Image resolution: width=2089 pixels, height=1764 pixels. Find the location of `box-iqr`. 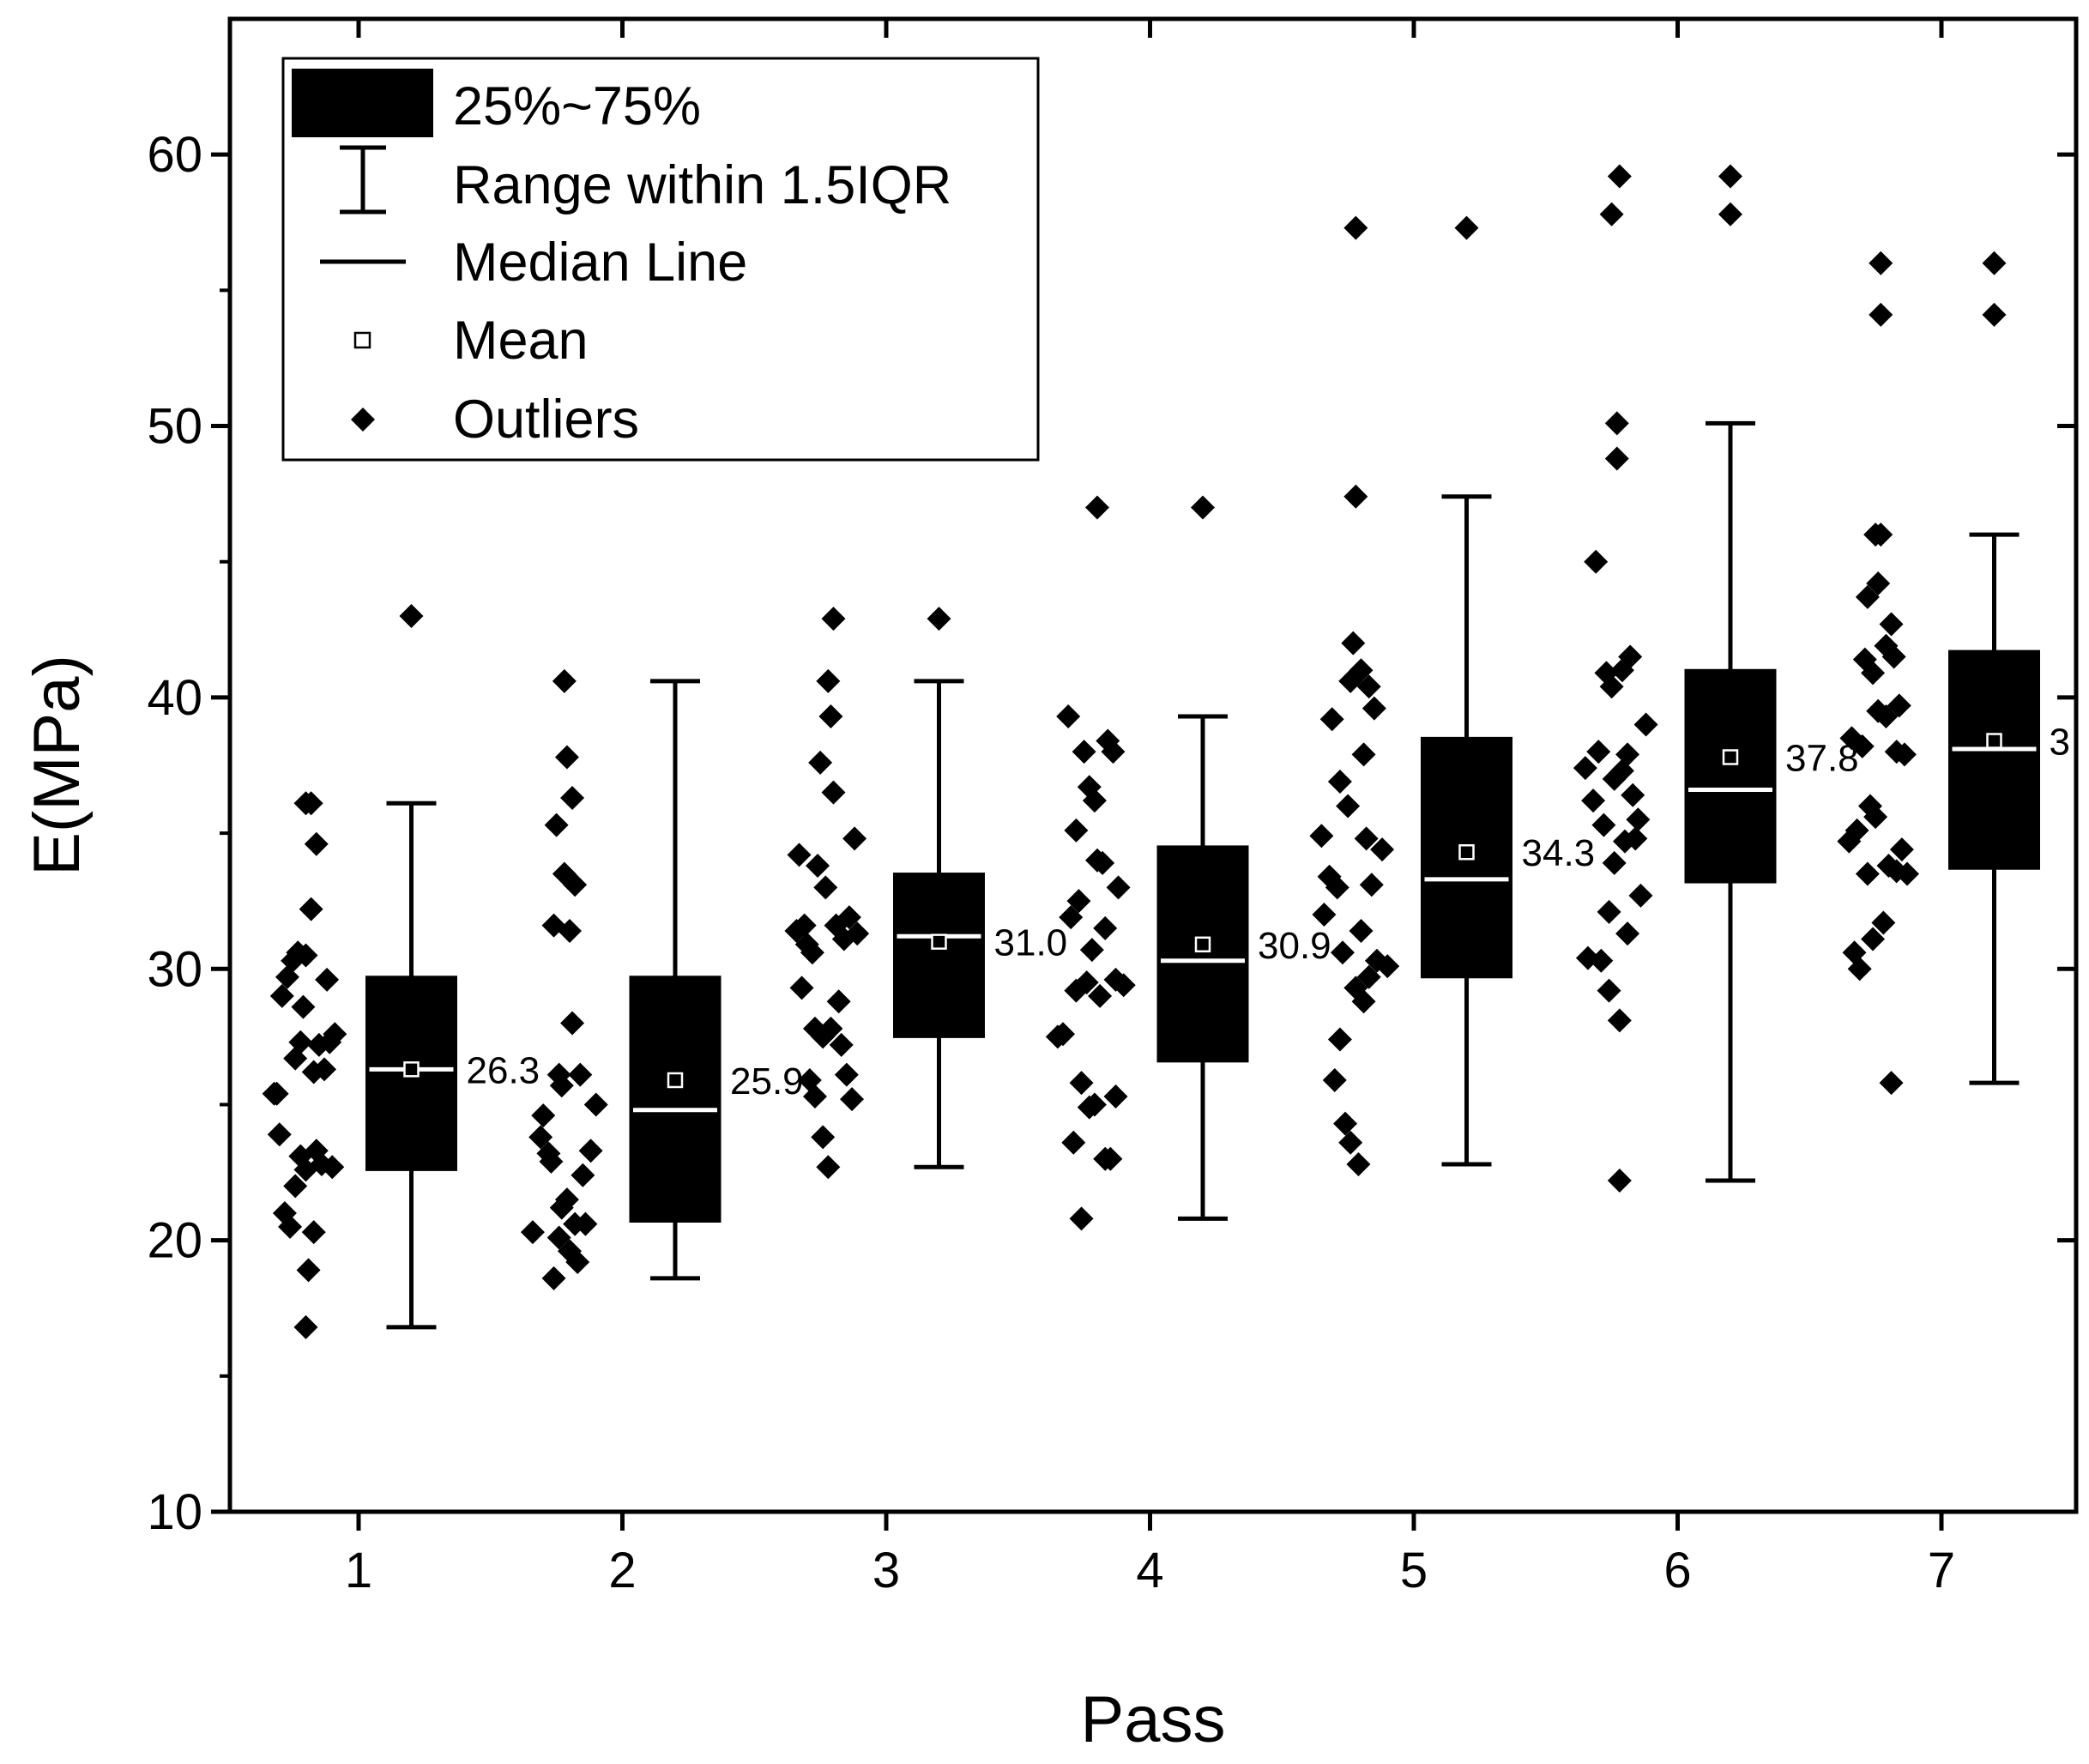

box-iqr is located at coordinates (939, 955).